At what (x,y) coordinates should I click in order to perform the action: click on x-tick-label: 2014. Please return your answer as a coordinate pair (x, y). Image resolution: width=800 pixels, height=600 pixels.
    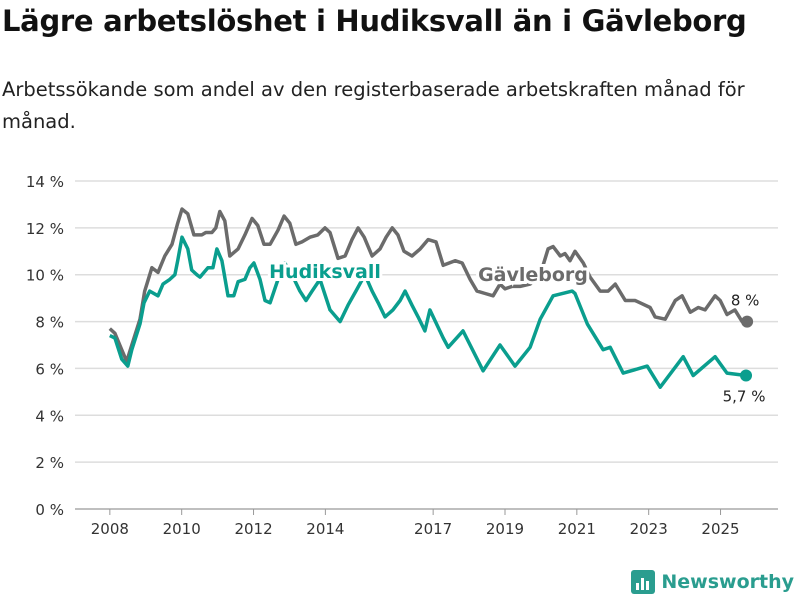
    Looking at the image, I should click on (325, 529).